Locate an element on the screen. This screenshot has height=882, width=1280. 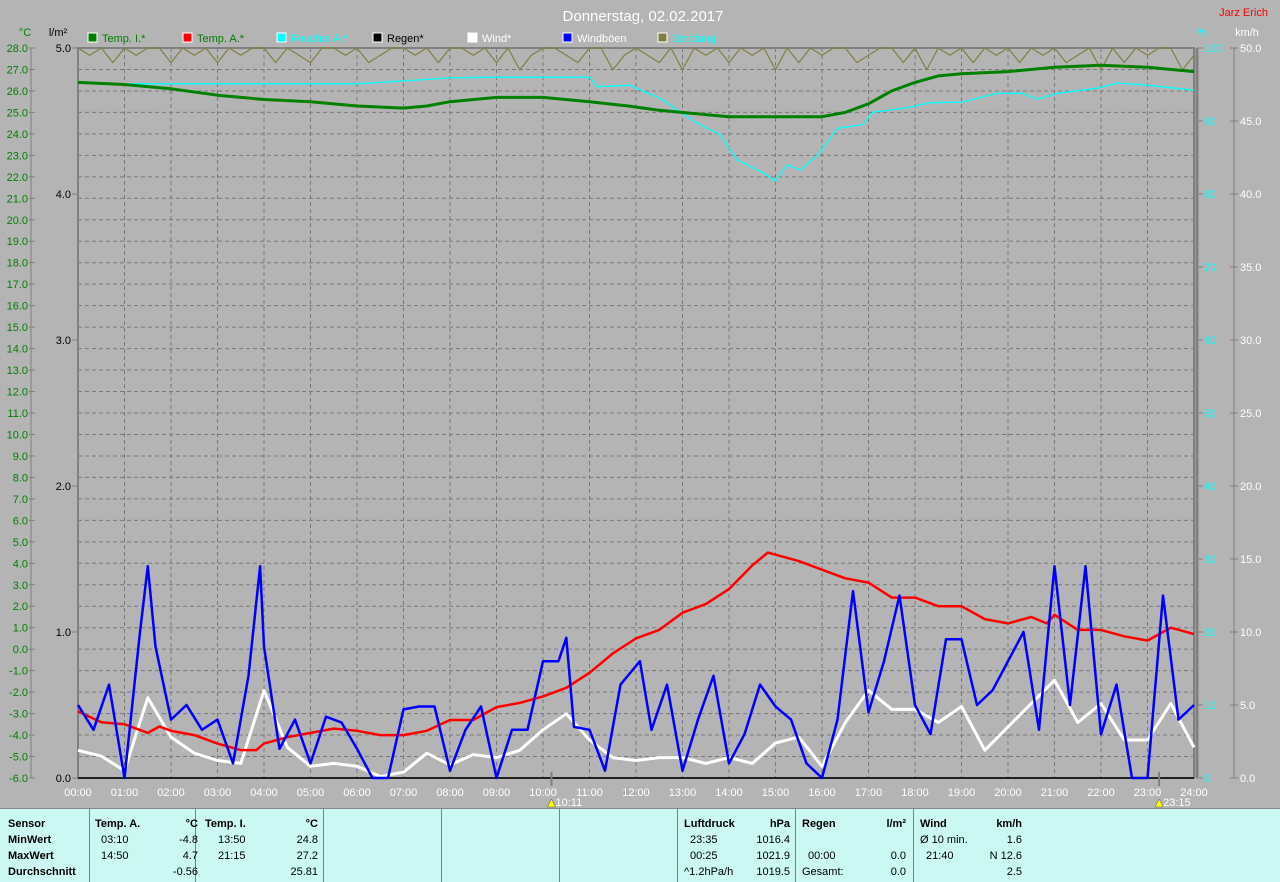
temp-tick-label: 7.0 is located at coordinates (20, 500).